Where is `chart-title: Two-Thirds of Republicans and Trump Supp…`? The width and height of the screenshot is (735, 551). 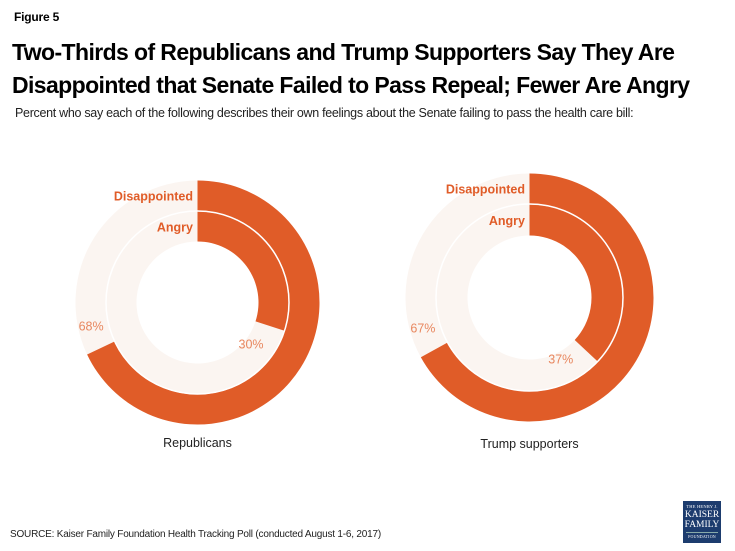
chart-title: Two-Thirds of Republicans and Trump Supp… is located at coordinates (351, 68).